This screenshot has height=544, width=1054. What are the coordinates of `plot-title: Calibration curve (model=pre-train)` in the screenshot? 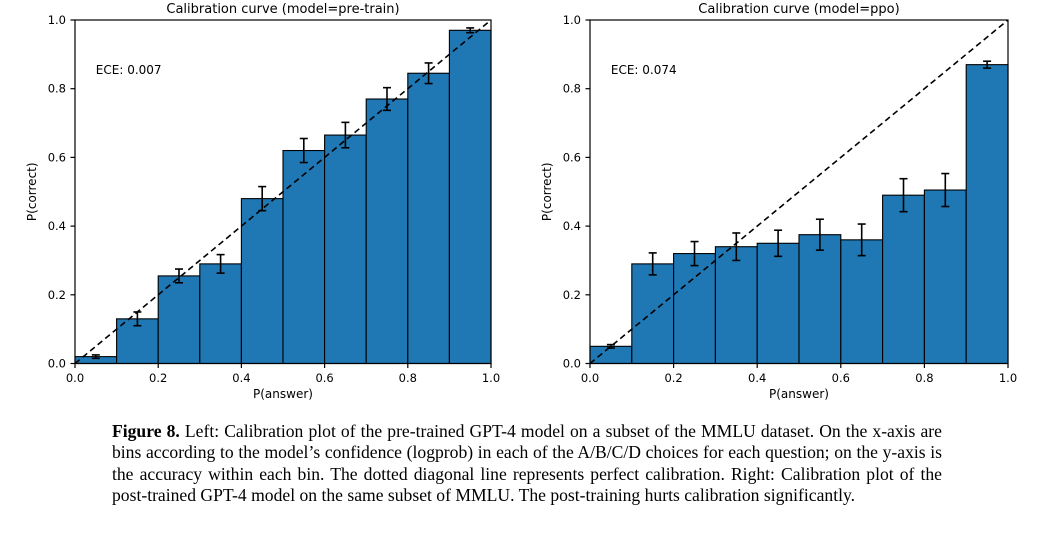 It's located at (282, 9).